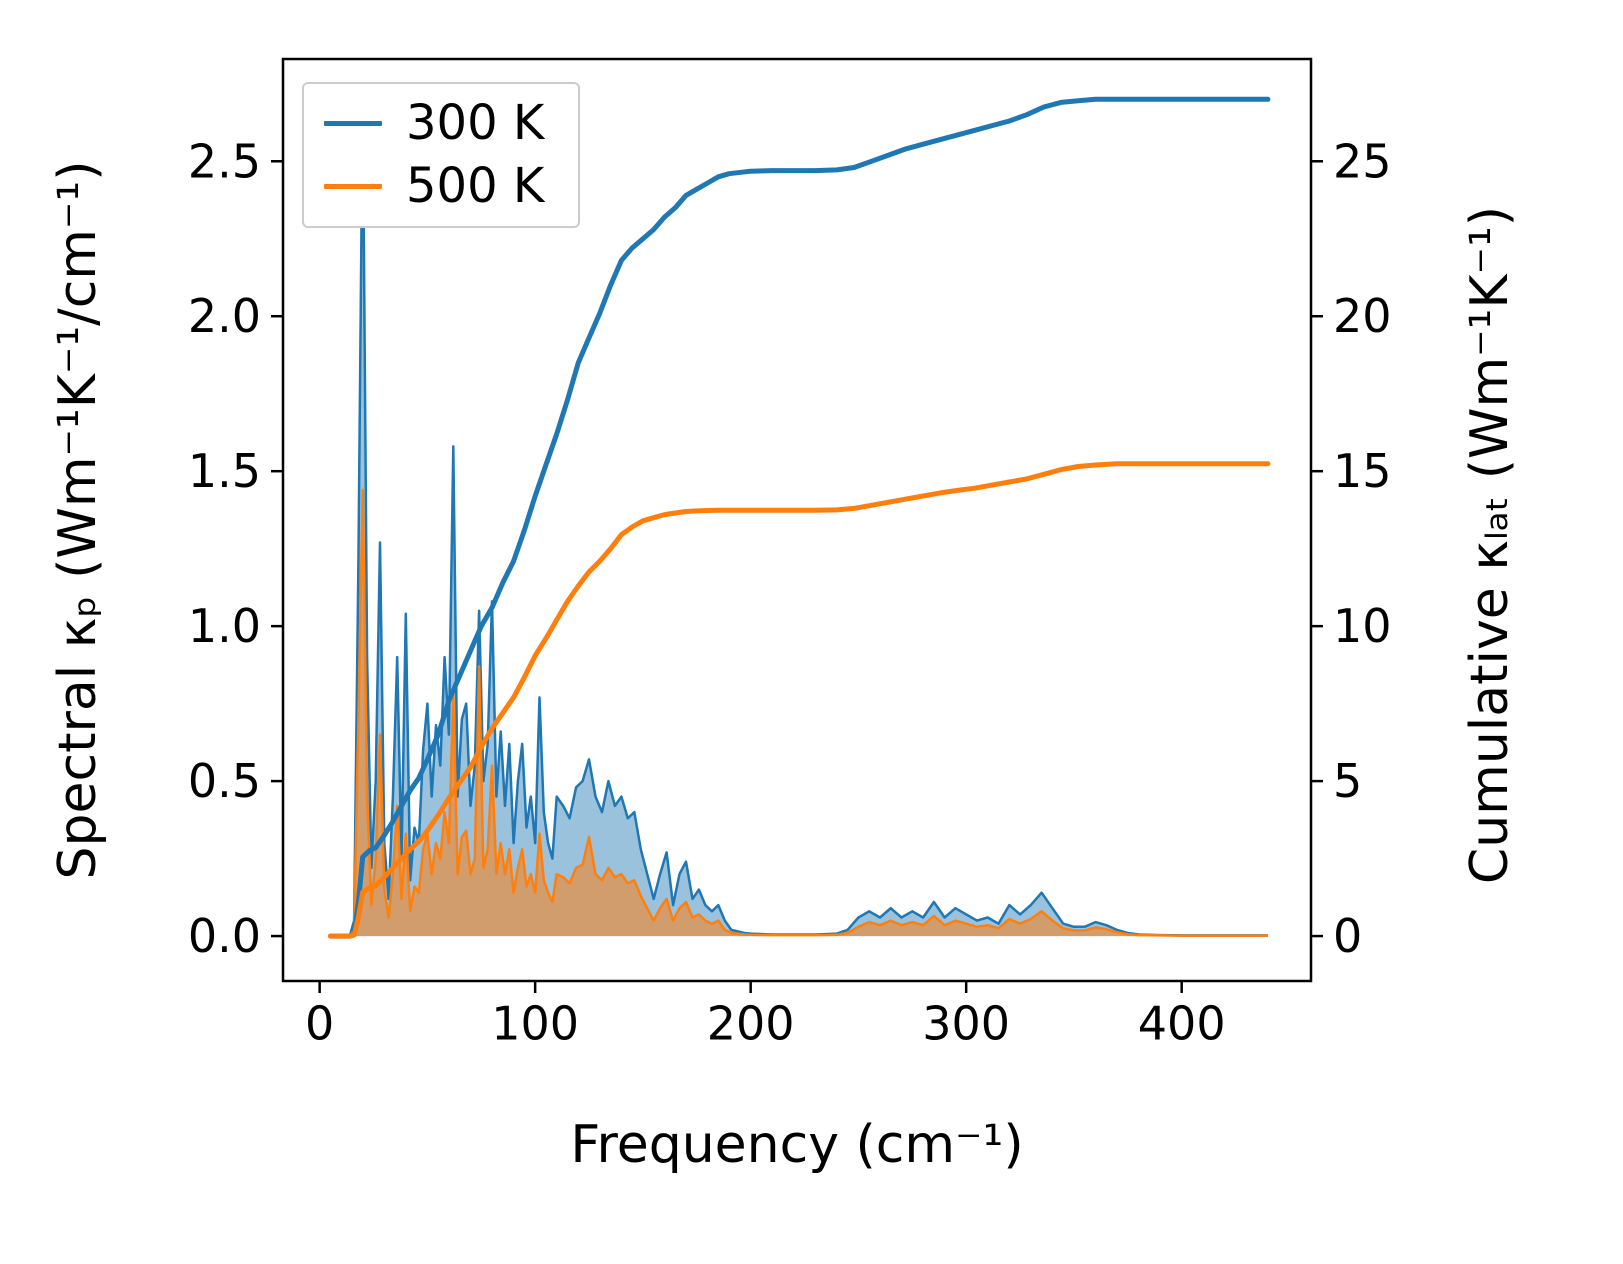 This screenshot has height=1264, width=1623. What do you see at coordinates (1347, 936) in the screenshot?
I see `right-y-tick-label: 0` at bounding box center [1347, 936].